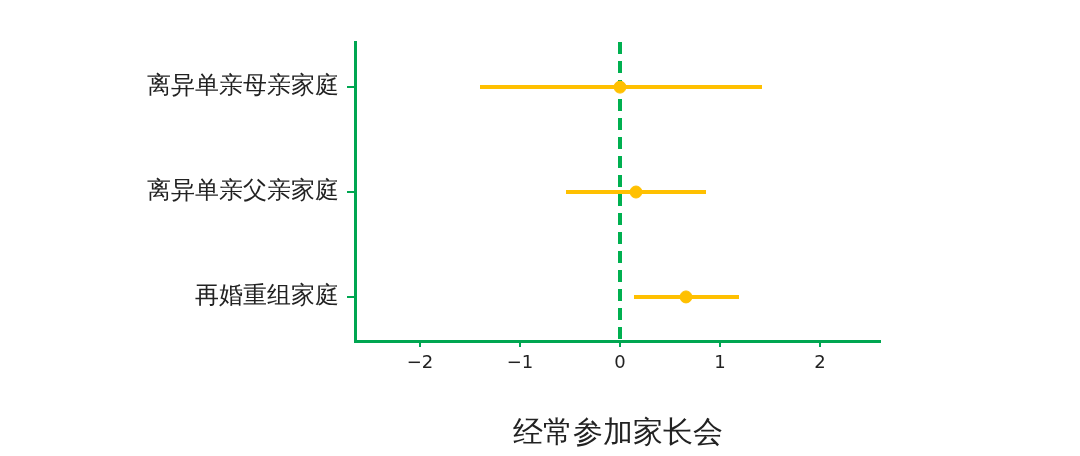 The height and width of the screenshot is (456, 1080). I want to click on x-tick-label: −1, so click(520, 362).